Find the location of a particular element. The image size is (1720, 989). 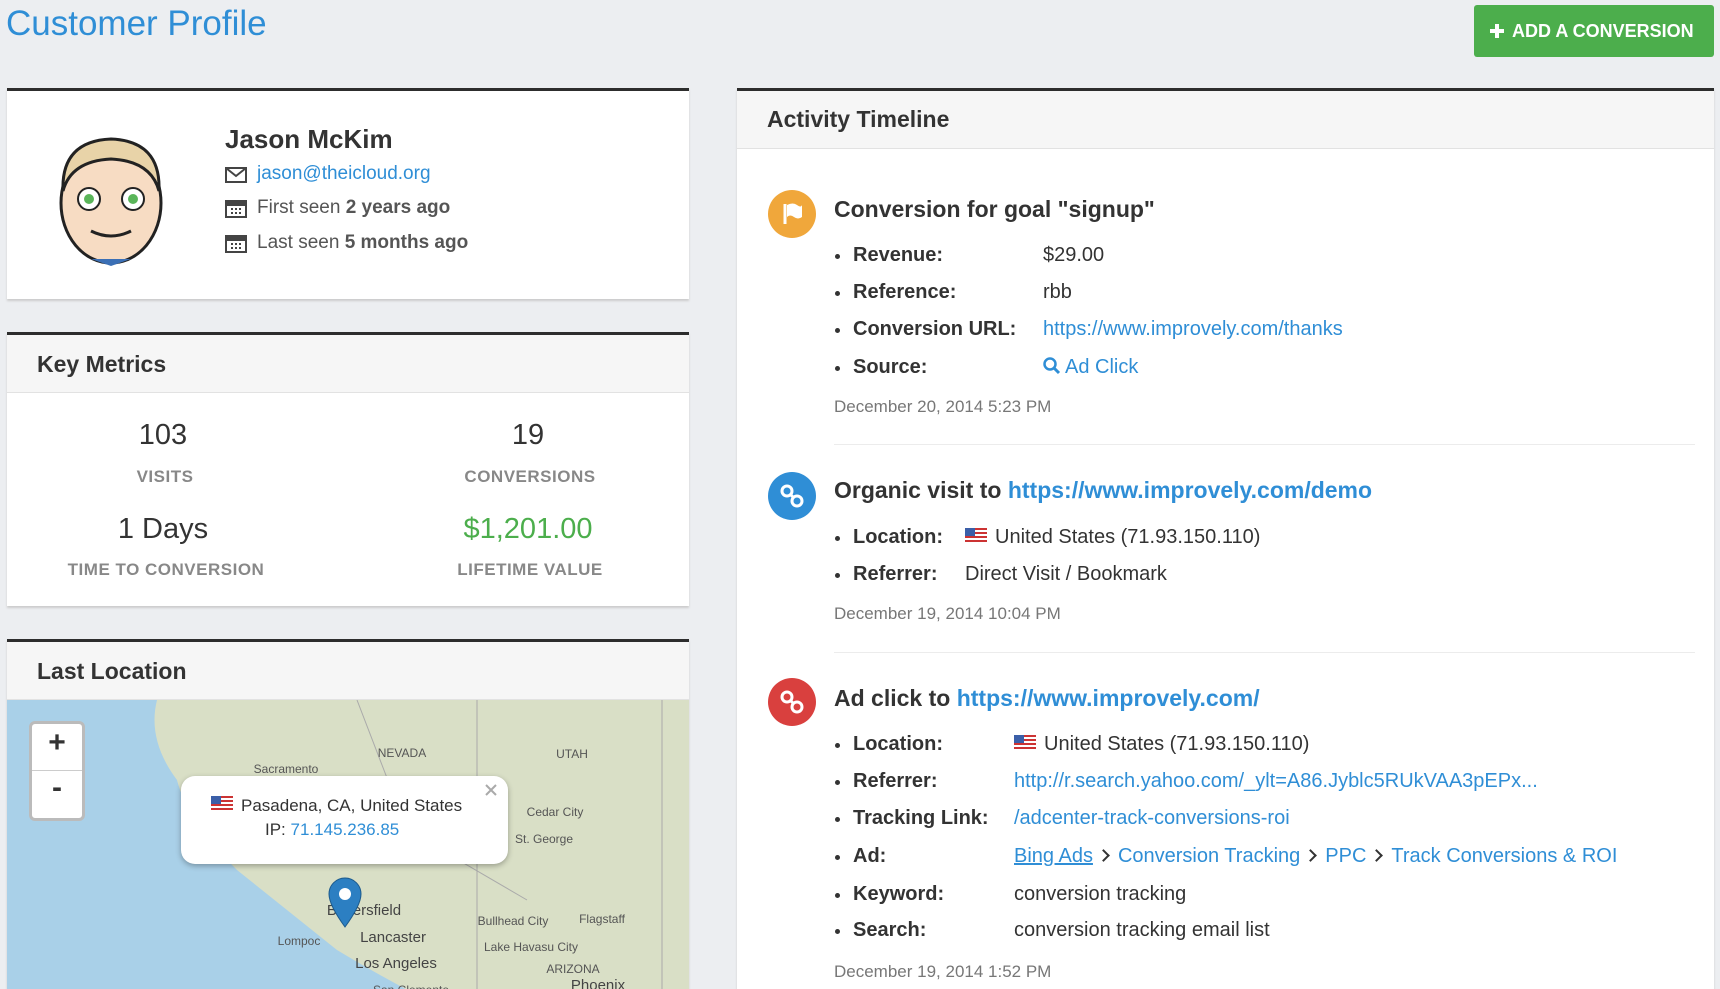

avatar is located at coordinates (111, 201).